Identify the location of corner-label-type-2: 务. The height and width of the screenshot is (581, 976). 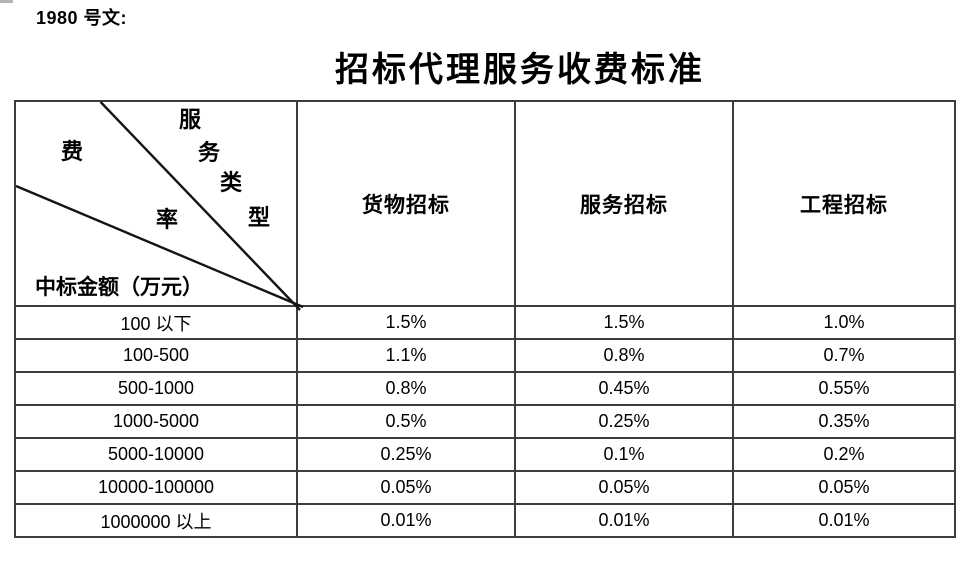
(209, 152).